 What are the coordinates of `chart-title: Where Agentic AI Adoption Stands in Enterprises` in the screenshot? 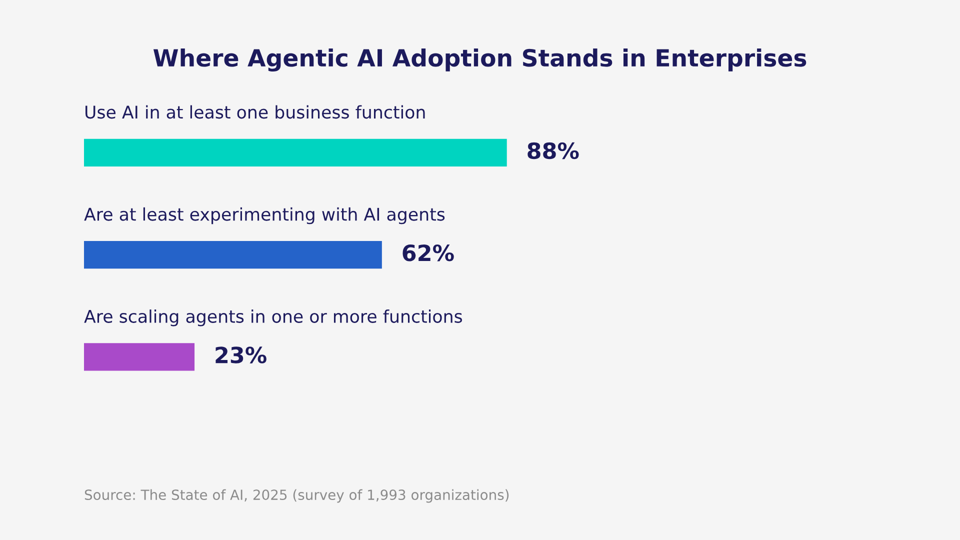 It's located at (479, 60).